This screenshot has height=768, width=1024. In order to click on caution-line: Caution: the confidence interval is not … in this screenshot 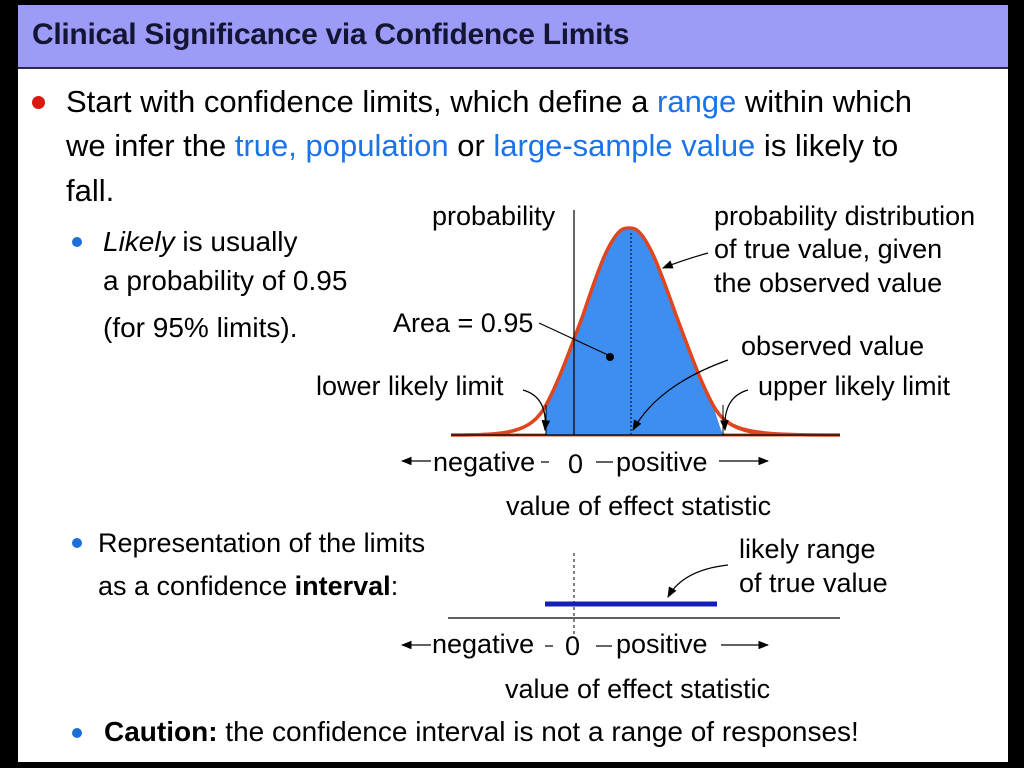, I will do `click(481, 732)`.